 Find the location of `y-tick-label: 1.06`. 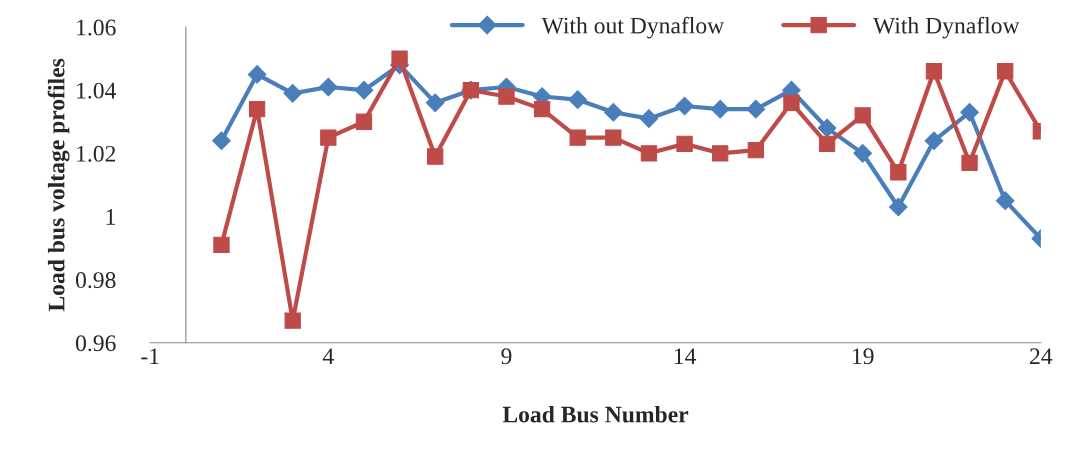

y-tick-label: 1.06 is located at coordinates (96, 27).